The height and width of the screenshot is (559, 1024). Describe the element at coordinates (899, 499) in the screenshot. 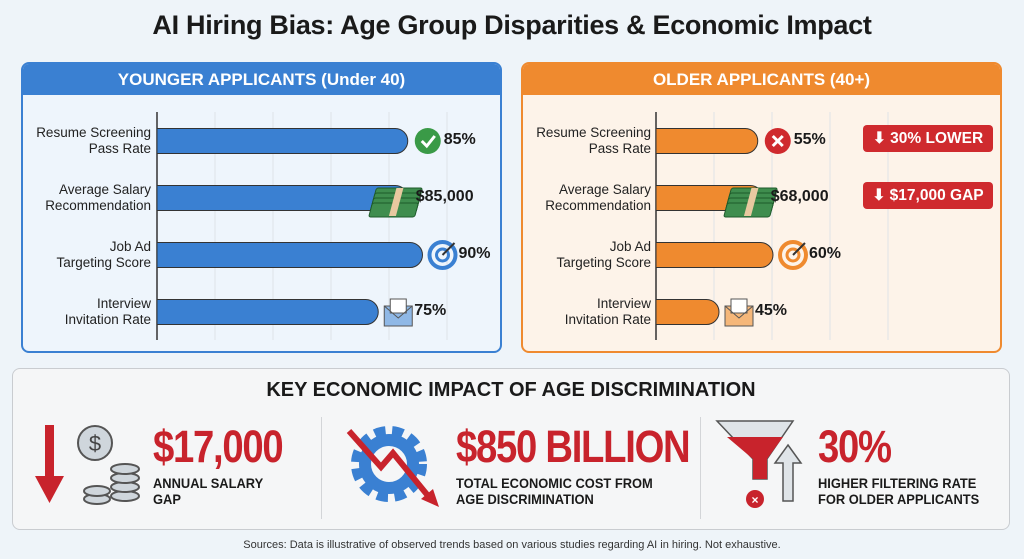

I see `label-line: FOR OLDER APPLICANTS` at that location.